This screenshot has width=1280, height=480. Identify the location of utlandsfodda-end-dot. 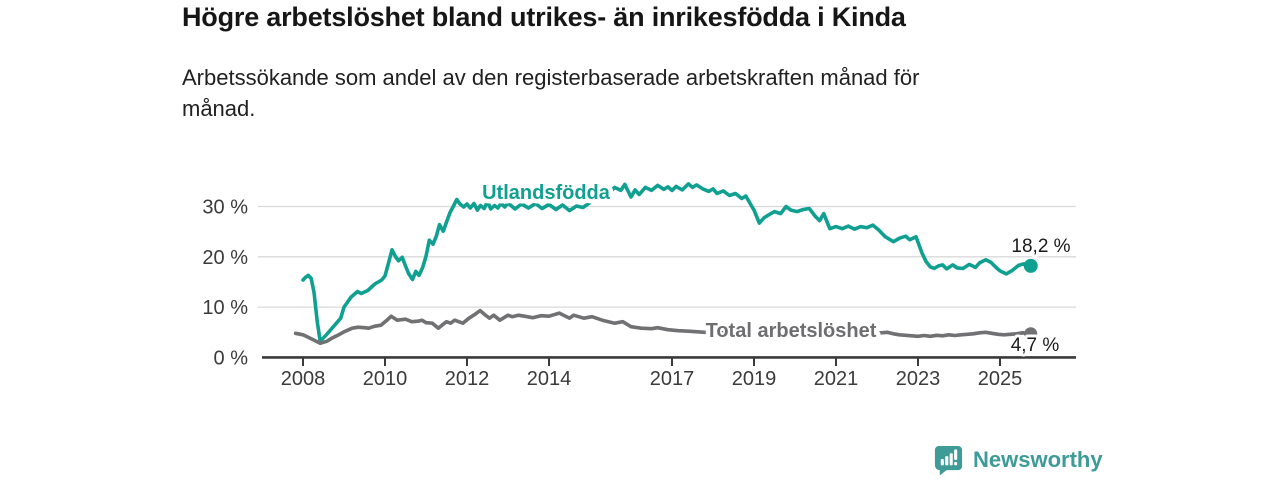
(1030, 265).